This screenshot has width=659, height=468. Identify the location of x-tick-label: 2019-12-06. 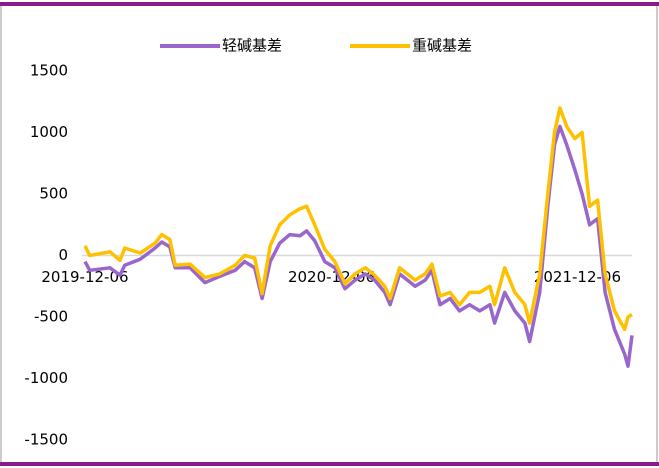
(84, 277).